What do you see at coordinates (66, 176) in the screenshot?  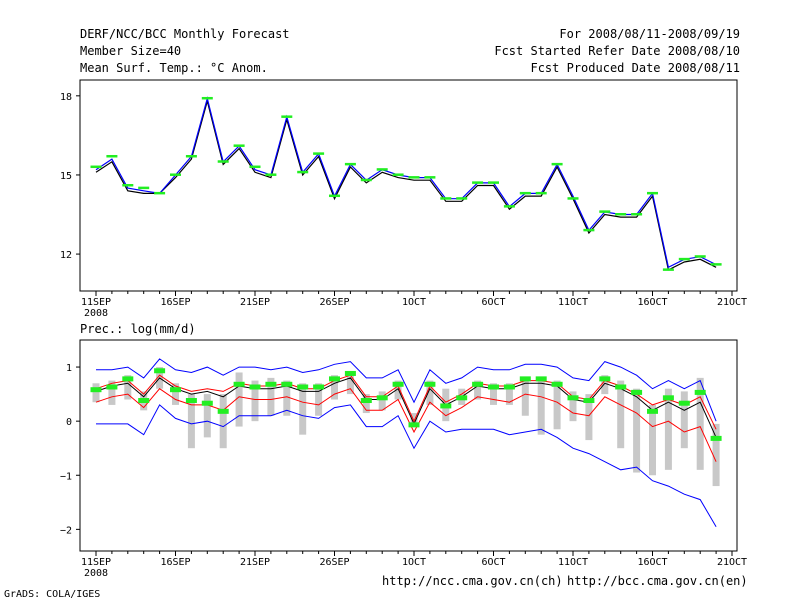 I see `temp-ytick-label: 15` at bounding box center [66, 176].